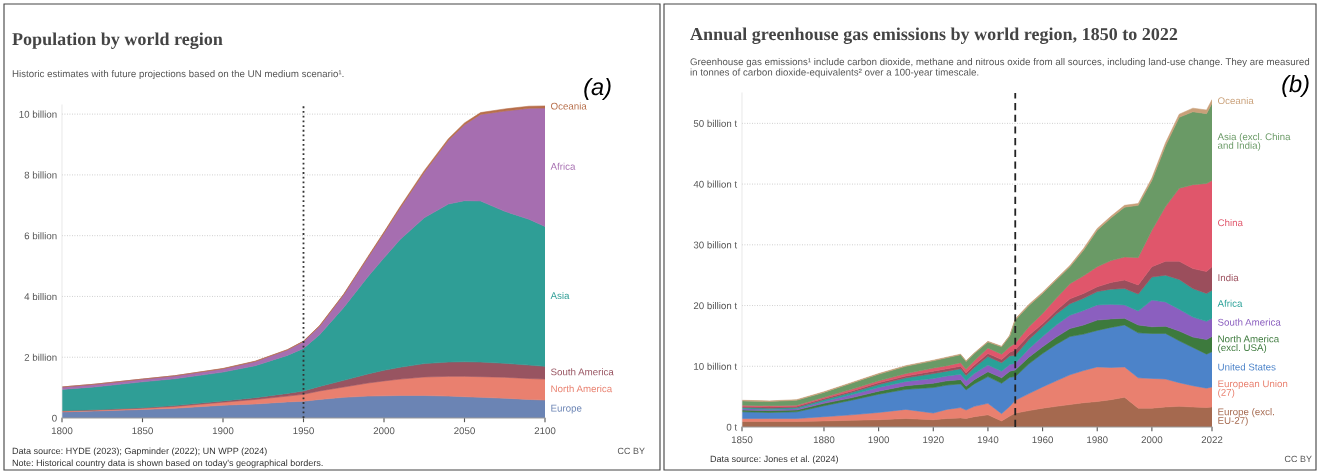  I want to click on y-tick-label: 30 billion t, so click(715, 245).